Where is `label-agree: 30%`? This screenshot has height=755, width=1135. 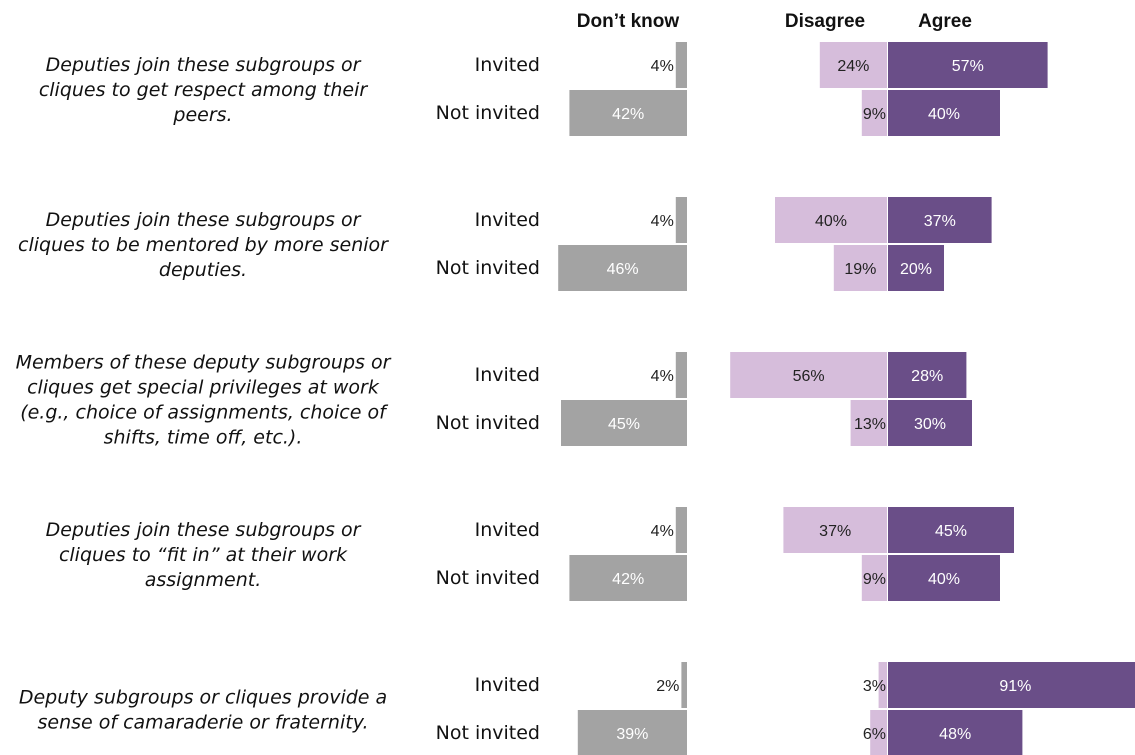 label-agree: 30% is located at coordinates (930, 424).